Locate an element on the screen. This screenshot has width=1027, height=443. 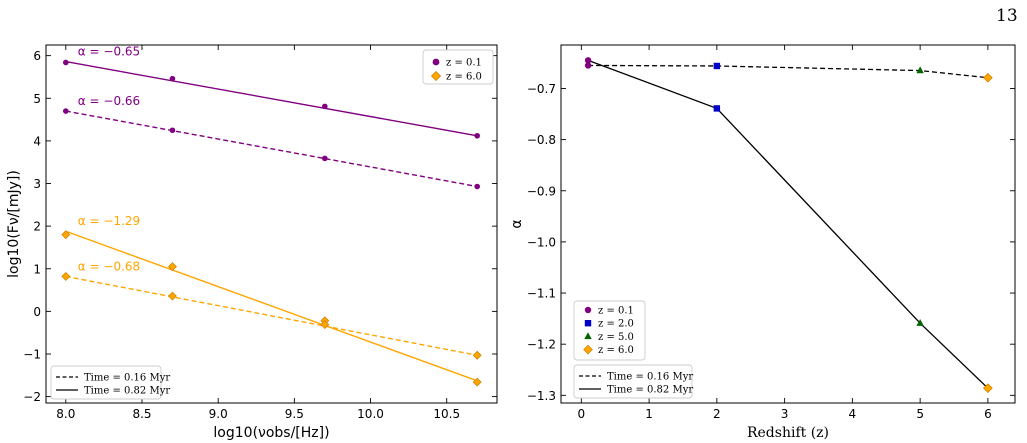
y-tick-label: 6 is located at coordinates (37, 56).